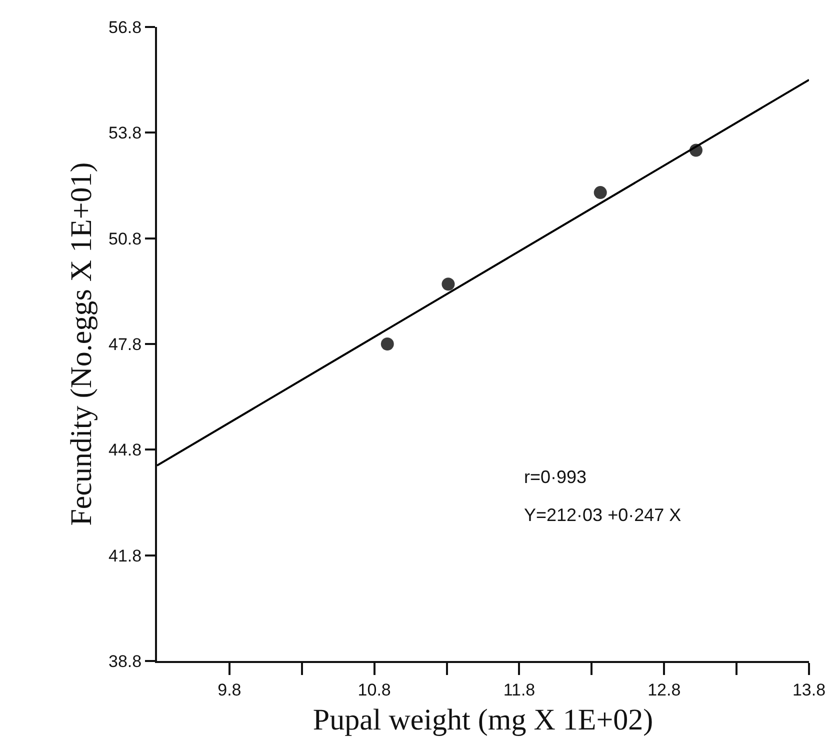 Image resolution: width=838 pixels, height=752 pixels. What do you see at coordinates (374, 690) in the screenshot?
I see `x-tick-label: 10.8` at bounding box center [374, 690].